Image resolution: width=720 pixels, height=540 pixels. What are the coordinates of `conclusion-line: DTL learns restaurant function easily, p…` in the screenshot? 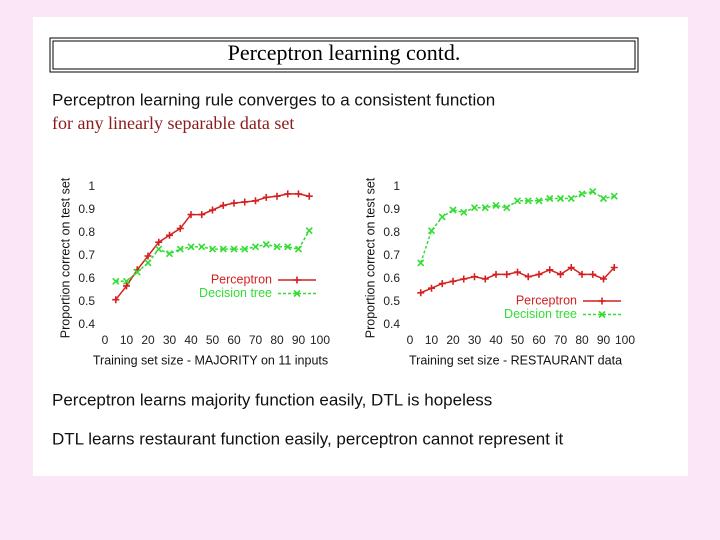 It's located at (307, 438).